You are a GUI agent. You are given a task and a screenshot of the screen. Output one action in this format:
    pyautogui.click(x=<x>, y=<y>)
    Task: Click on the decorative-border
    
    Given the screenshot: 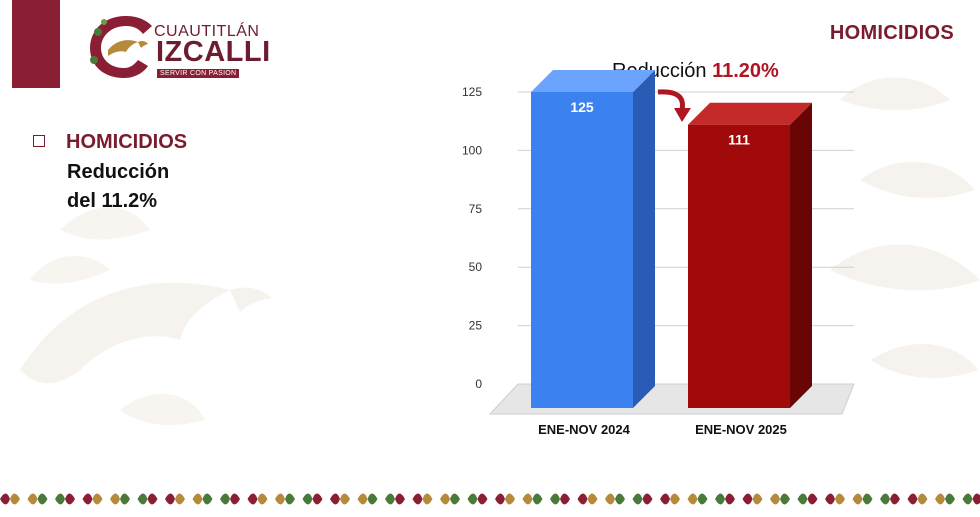 What is the action you would take?
    pyautogui.click(x=490, y=499)
    